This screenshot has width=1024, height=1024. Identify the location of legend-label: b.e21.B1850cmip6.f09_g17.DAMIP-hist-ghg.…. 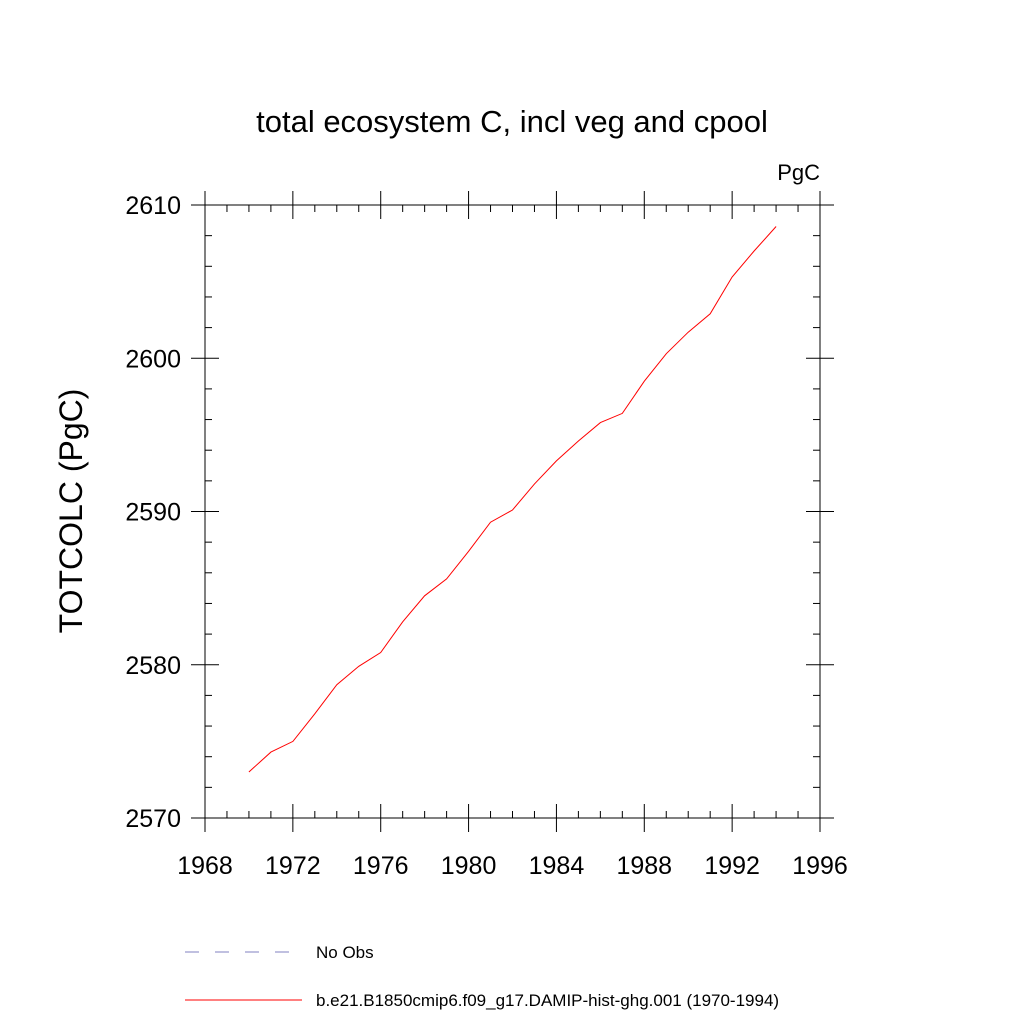
(547, 1000).